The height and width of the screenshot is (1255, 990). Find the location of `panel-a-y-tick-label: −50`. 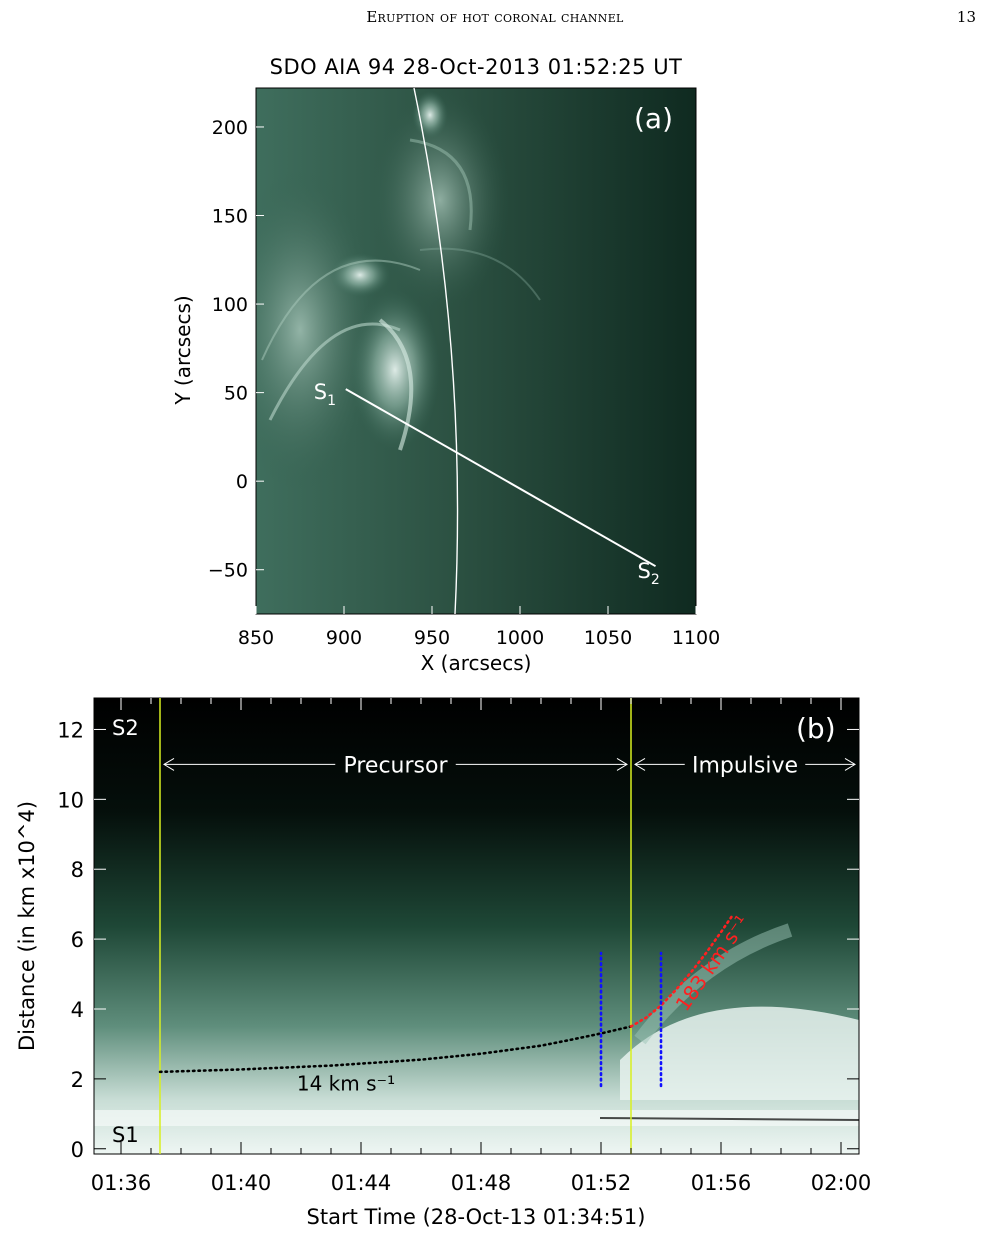

panel-a-y-tick-label: −50 is located at coordinates (228, 571).